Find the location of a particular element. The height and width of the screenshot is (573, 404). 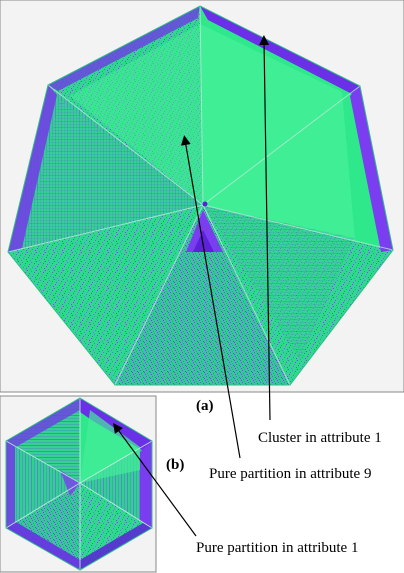

hexagon-outline is located at coordinates (79, 484).